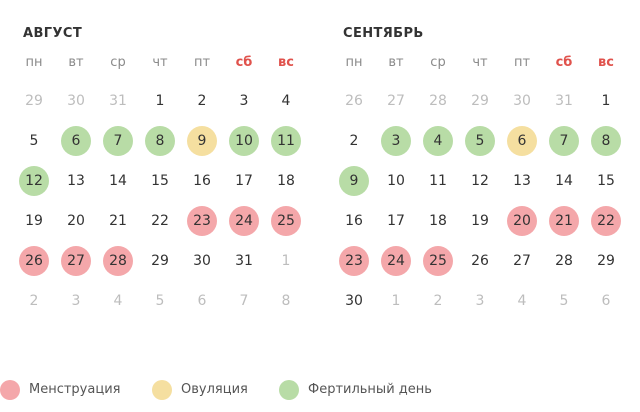 This screenshot has height=412, width=640. Describe the element at coordinates (76, 261) in the screenshot. I see `day-cell-menstruation: 27` at that location.